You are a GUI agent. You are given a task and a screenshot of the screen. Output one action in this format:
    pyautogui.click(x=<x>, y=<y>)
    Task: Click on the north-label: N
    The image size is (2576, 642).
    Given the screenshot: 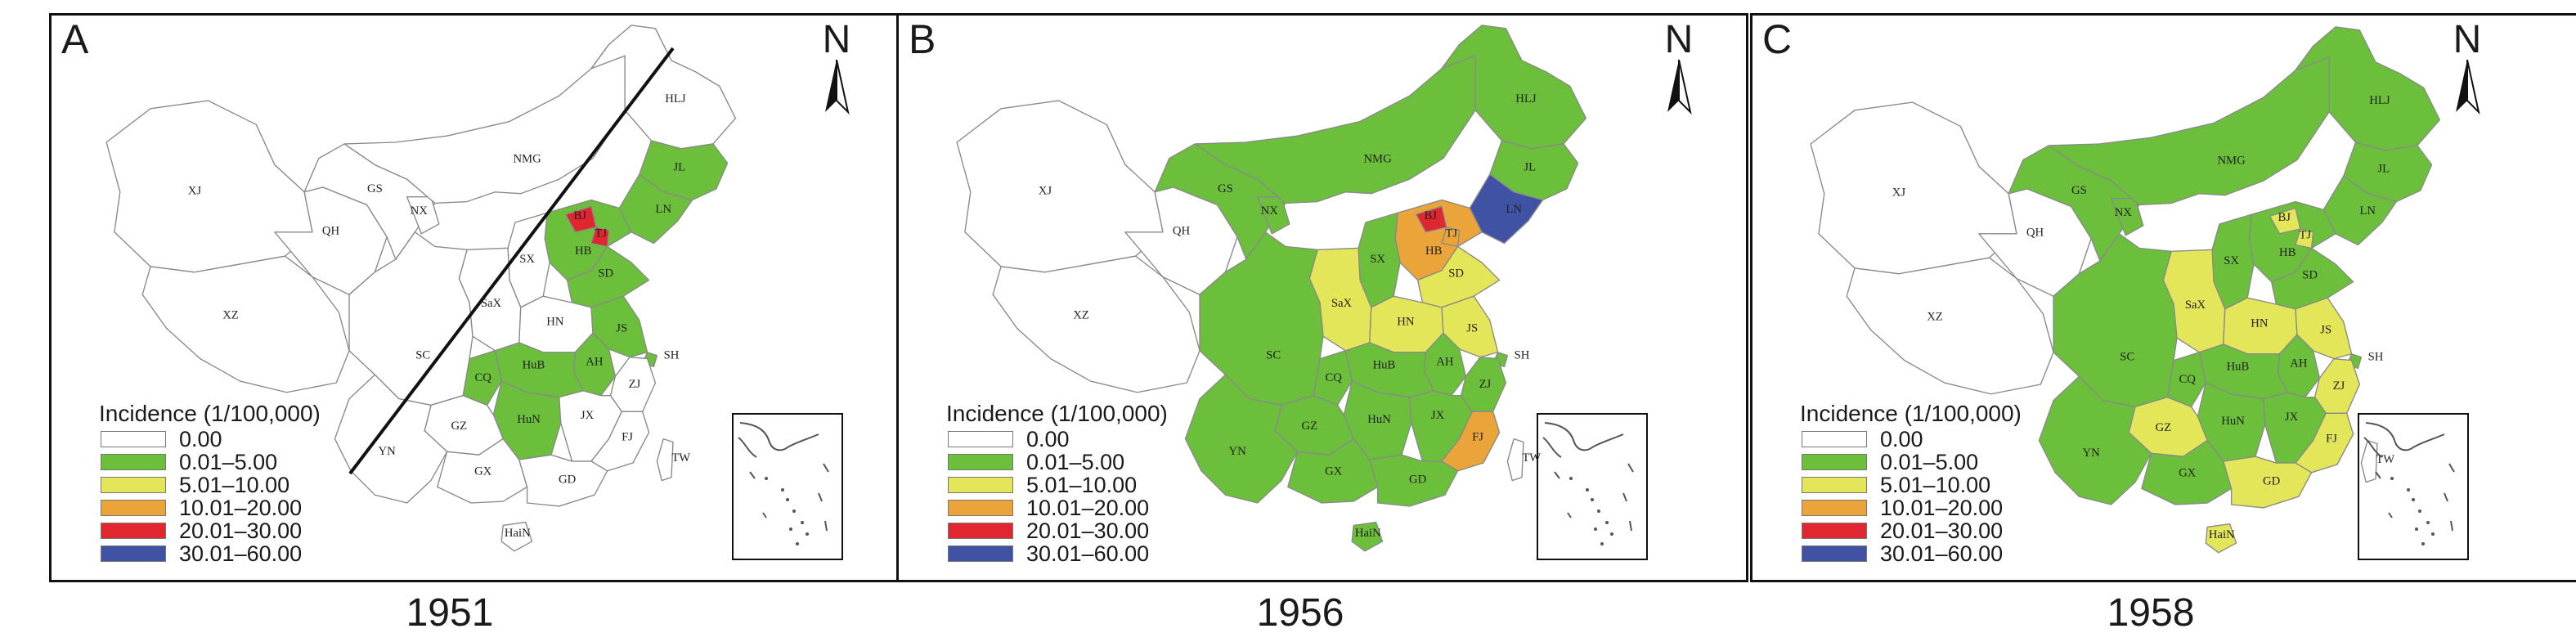 What is the action you would take?
    pyautogui.click(x=2467, y=39)
    